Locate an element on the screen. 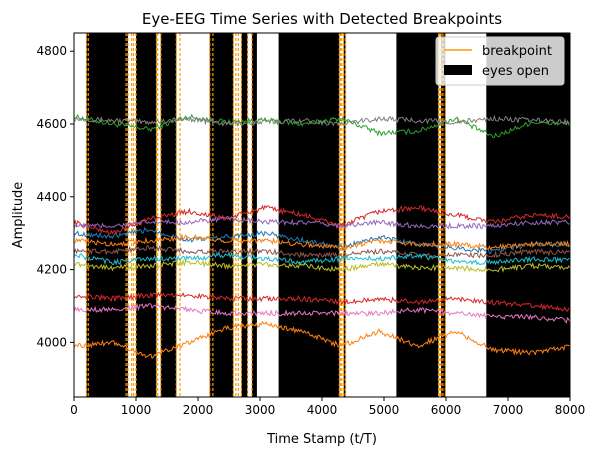 This screenshot has height=455, width=597. x-axis-ticks: 0 1000 2000 3000 4000 5000 6000 7000 8000 is located at coordinates (327, 407).